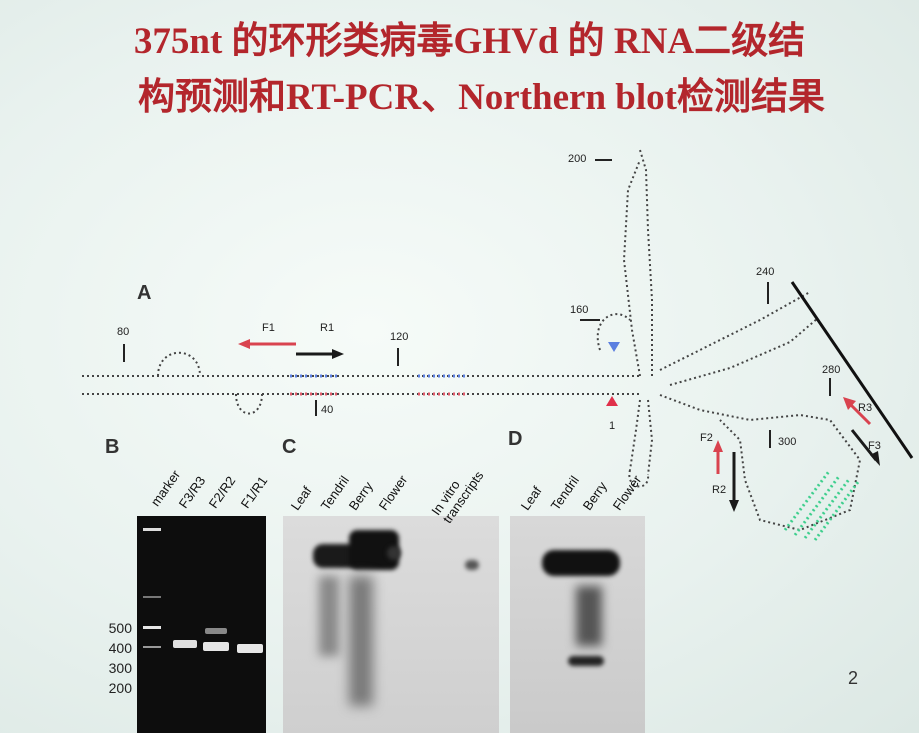 The image size is (919, 733). I want to click on marker-size-300: 300, so click(120, 668).